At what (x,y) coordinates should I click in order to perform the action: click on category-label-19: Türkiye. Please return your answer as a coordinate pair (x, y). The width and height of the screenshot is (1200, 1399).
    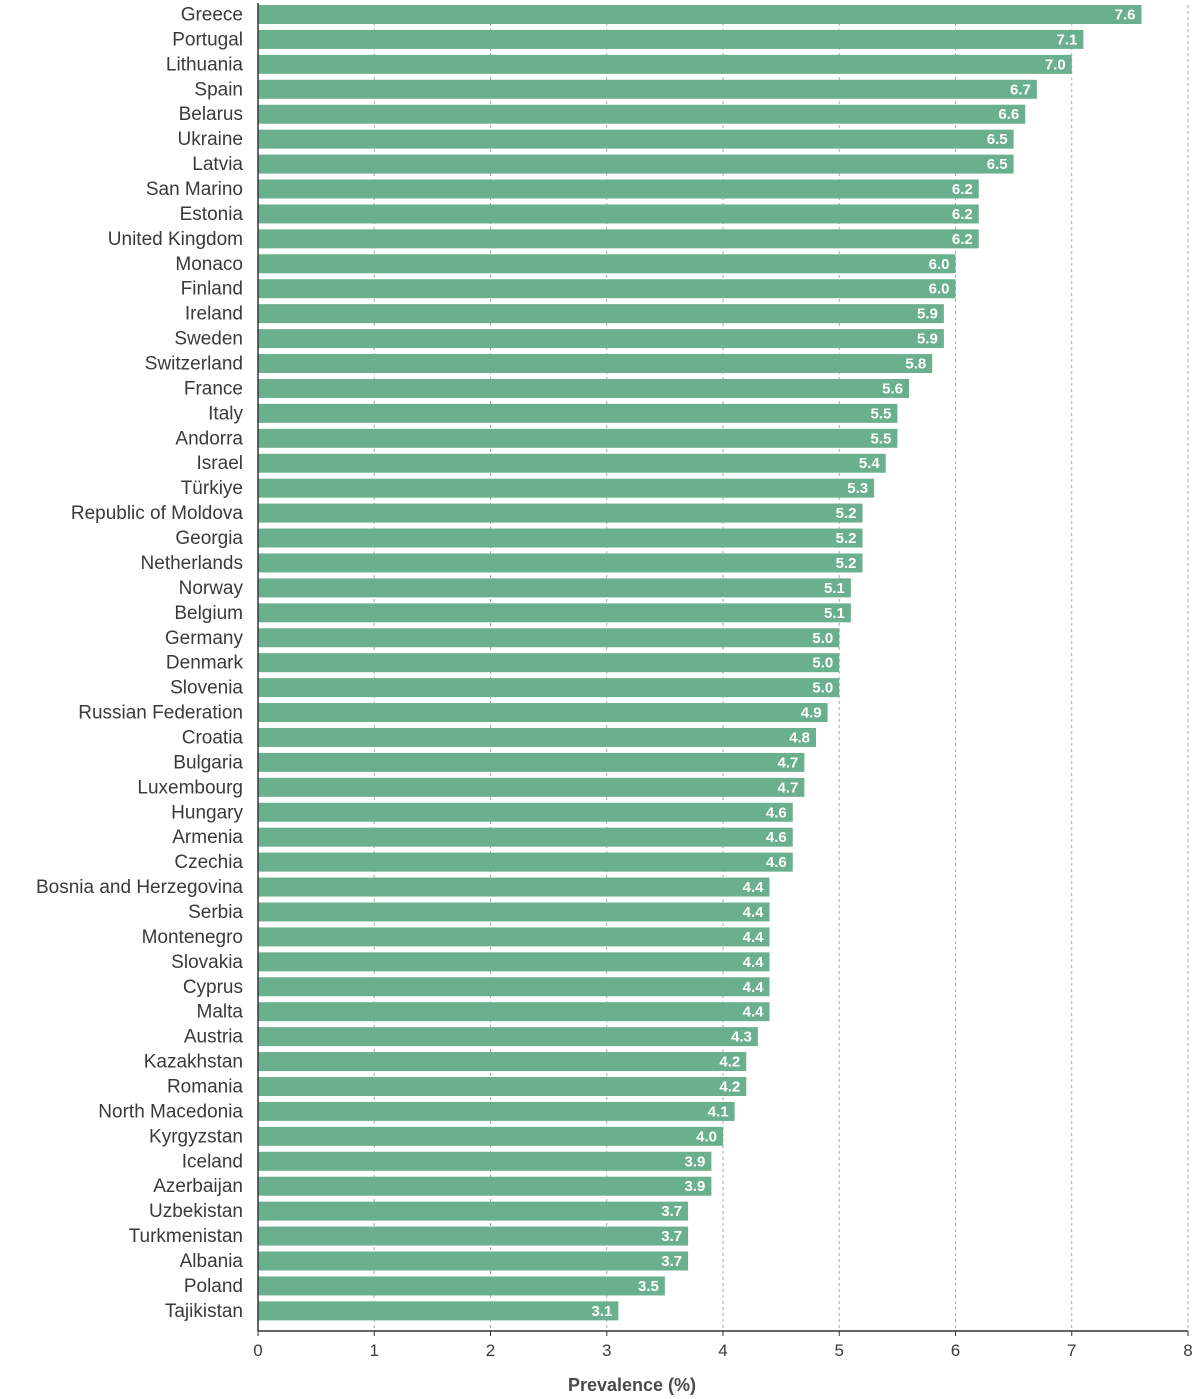
    Looking at the image, I should click on (212, 488).